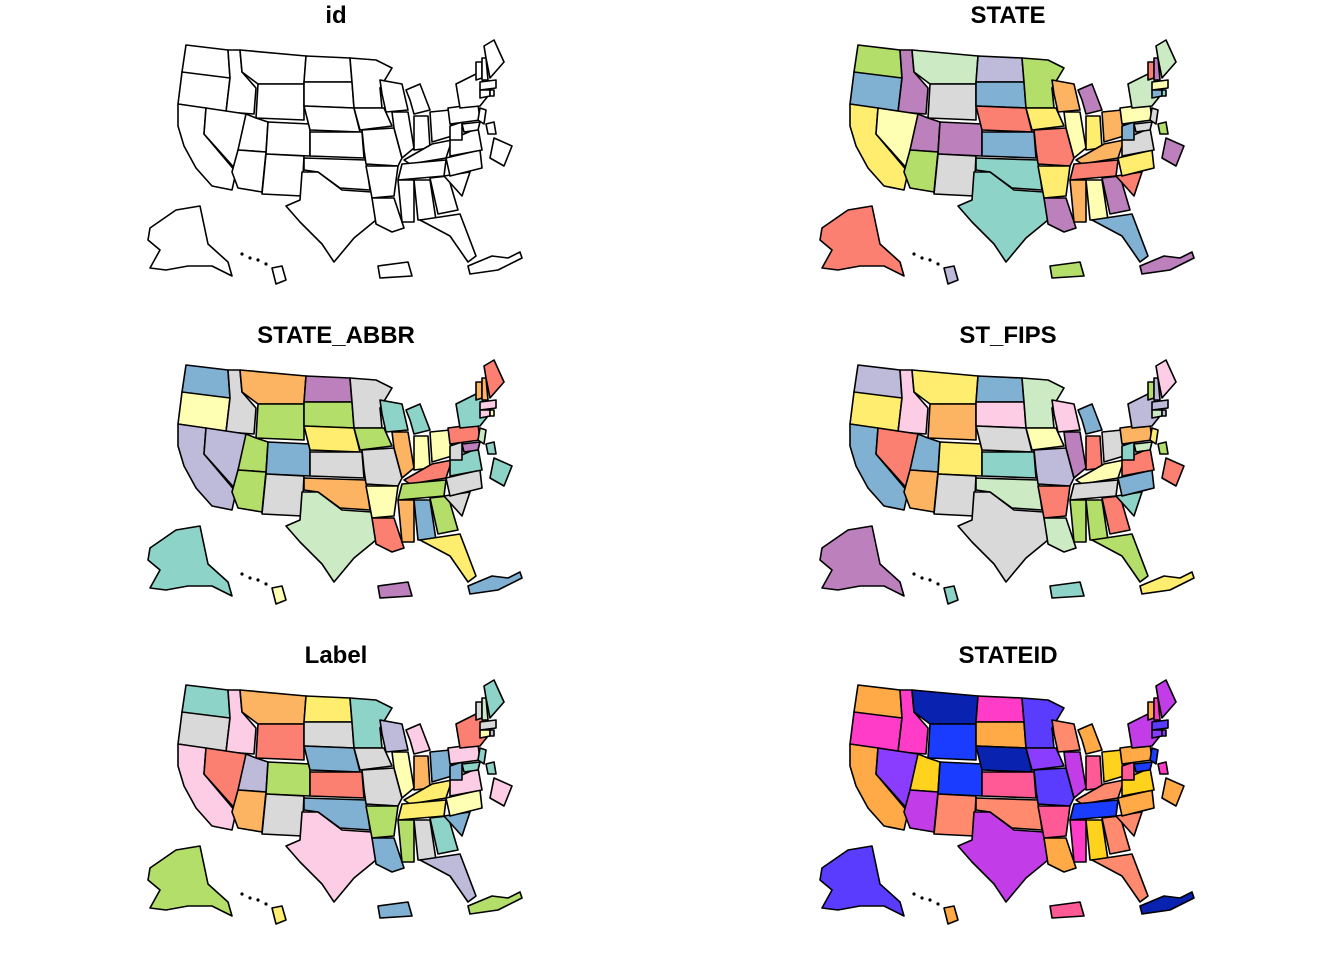  I want to click on state-rhode-island, so click(492, 93).